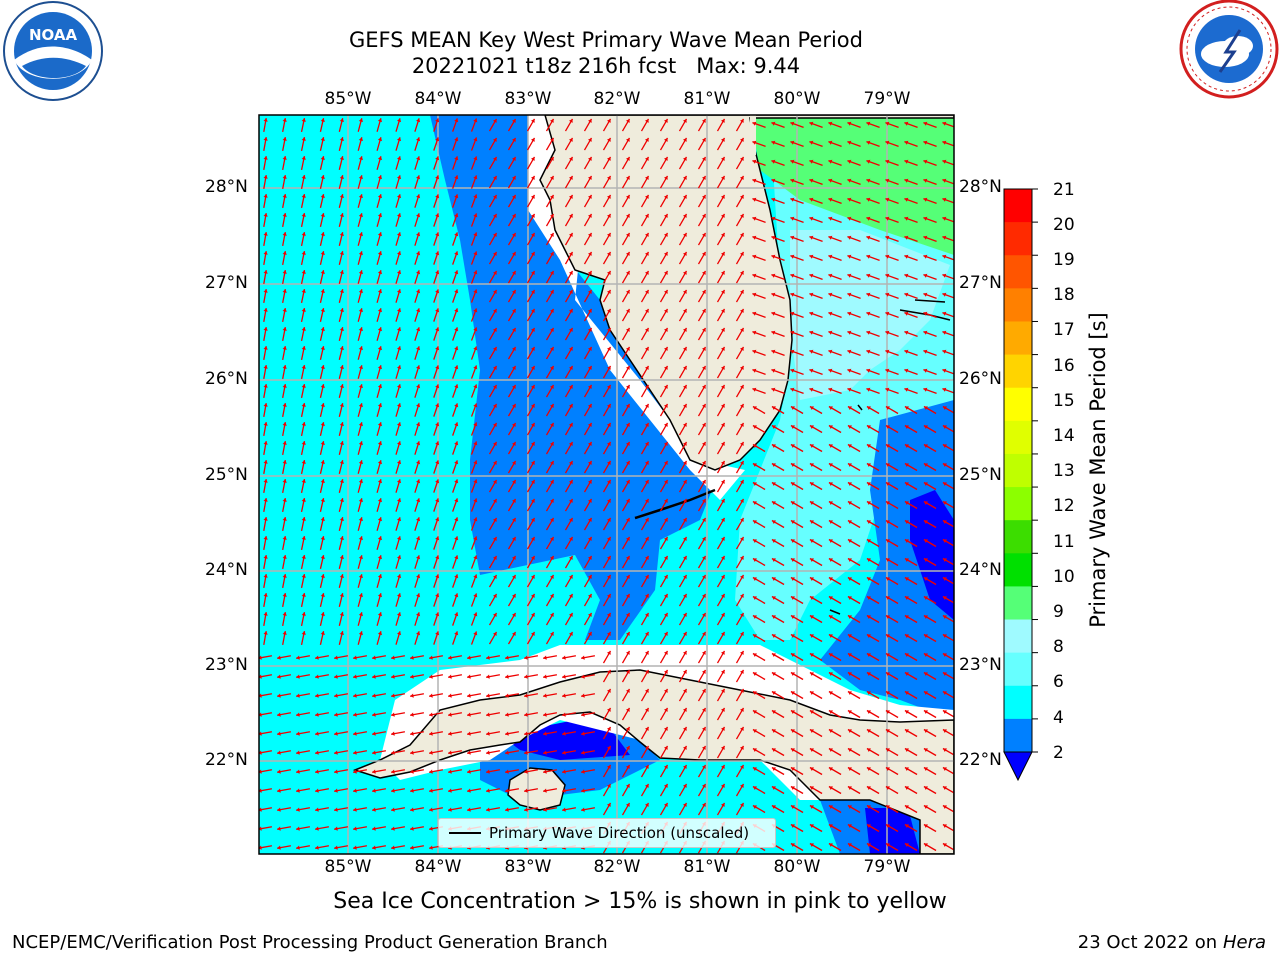 This screenshot has height=960, width=1280. What do you see at coordinates (887, 99) in the screenshot?
I see `lon-label-top: 79°W` at bounding box center [887, 99].